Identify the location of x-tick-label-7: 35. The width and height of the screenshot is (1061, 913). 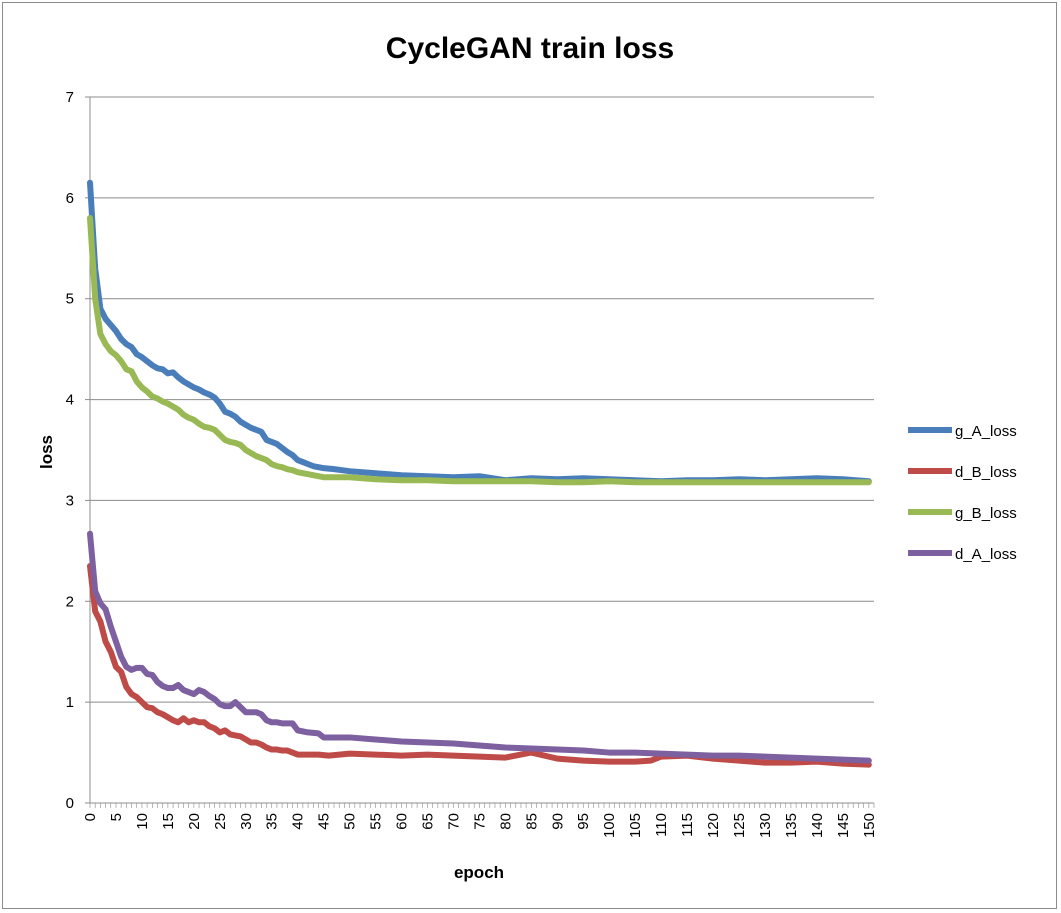
(272, 821).